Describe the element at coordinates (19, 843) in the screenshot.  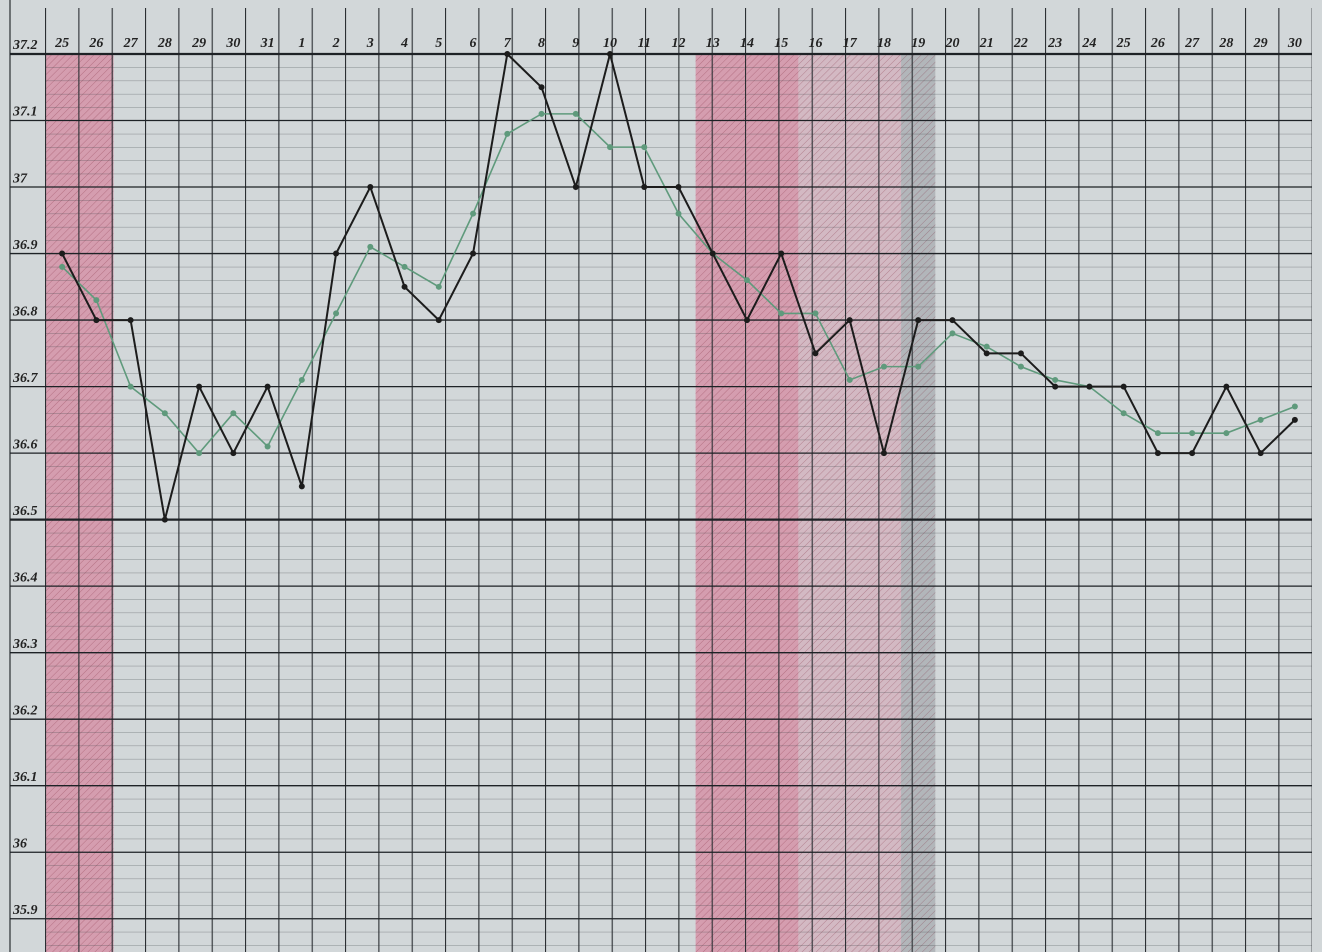
I see `y-tick-label: 36` at that location.